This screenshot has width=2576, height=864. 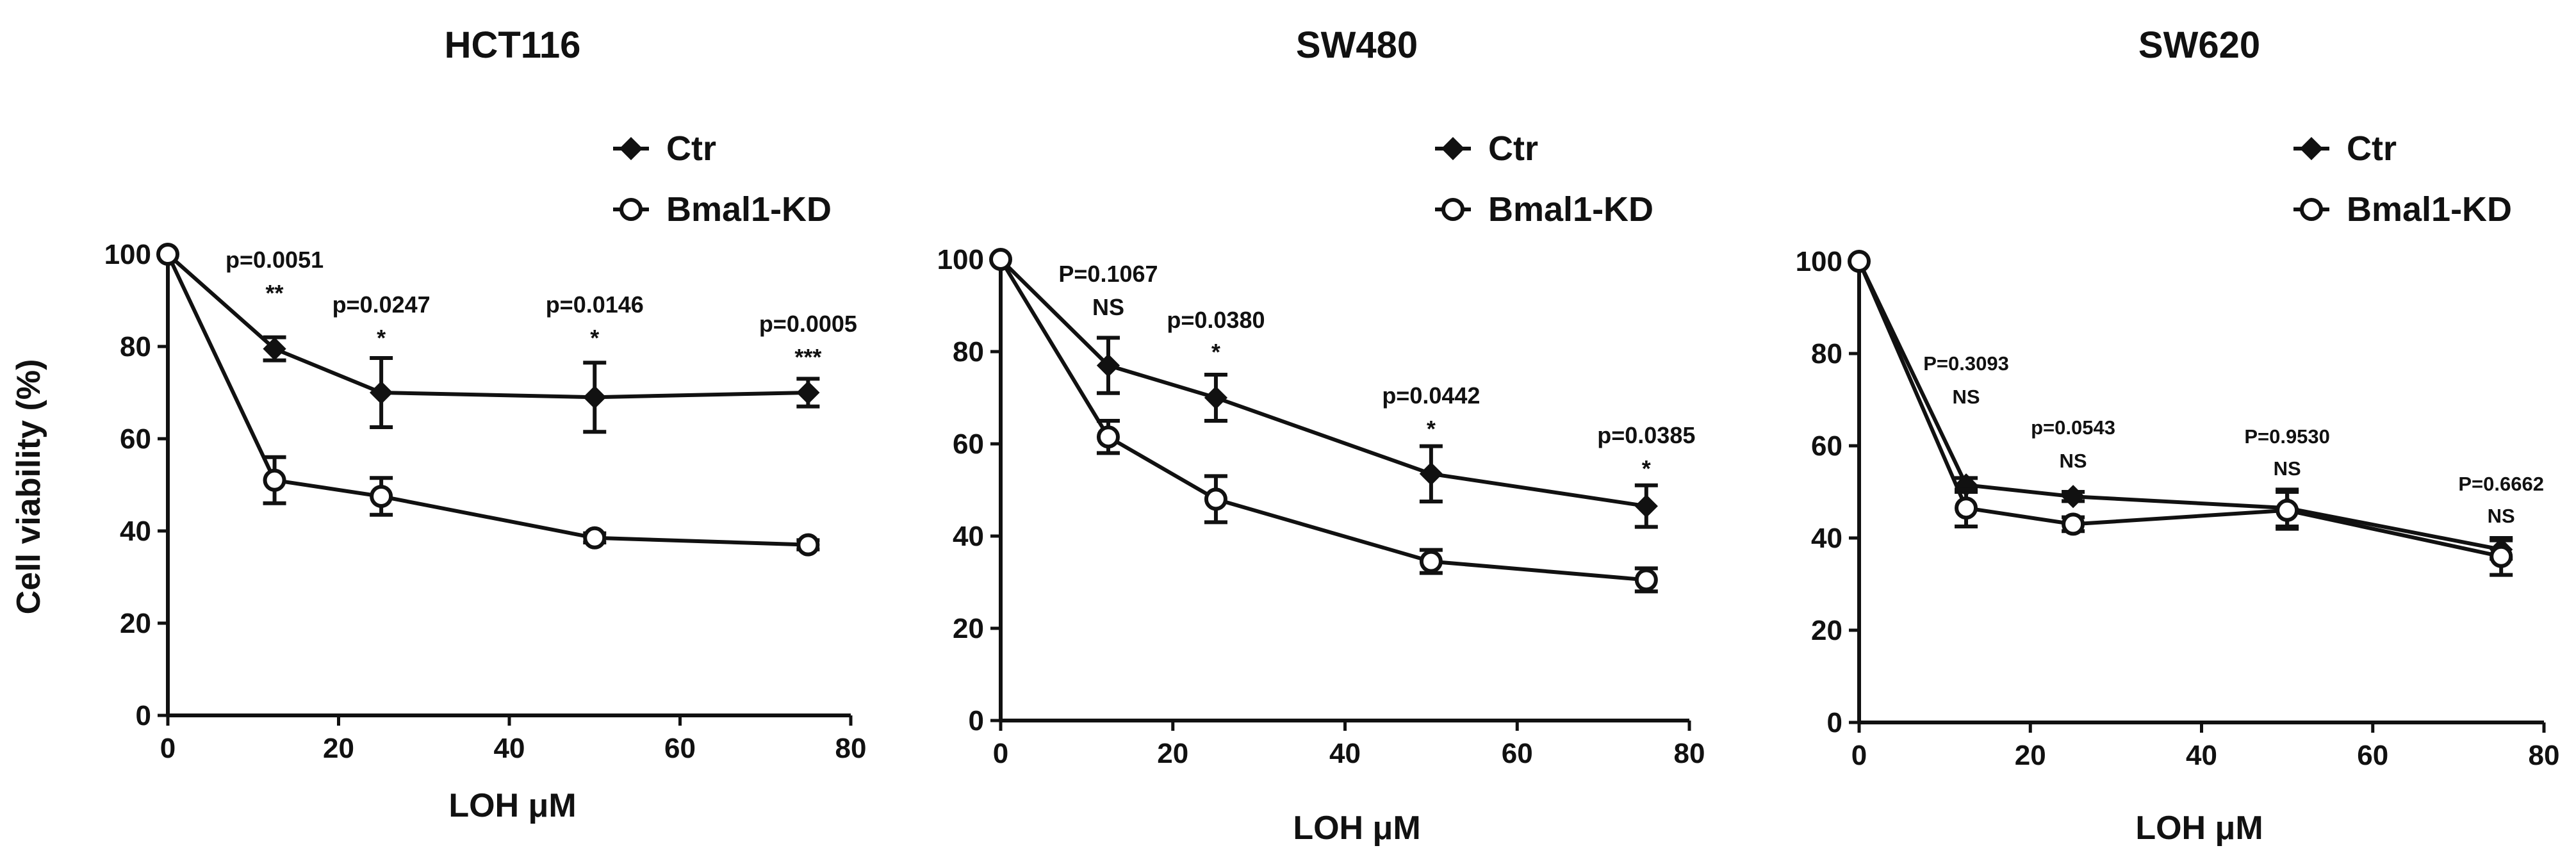 What do you see at coordinates (2287, 436) in the screenshot?
I see `p-value-label: P=0.9530` at bounding box center [2287, 436].